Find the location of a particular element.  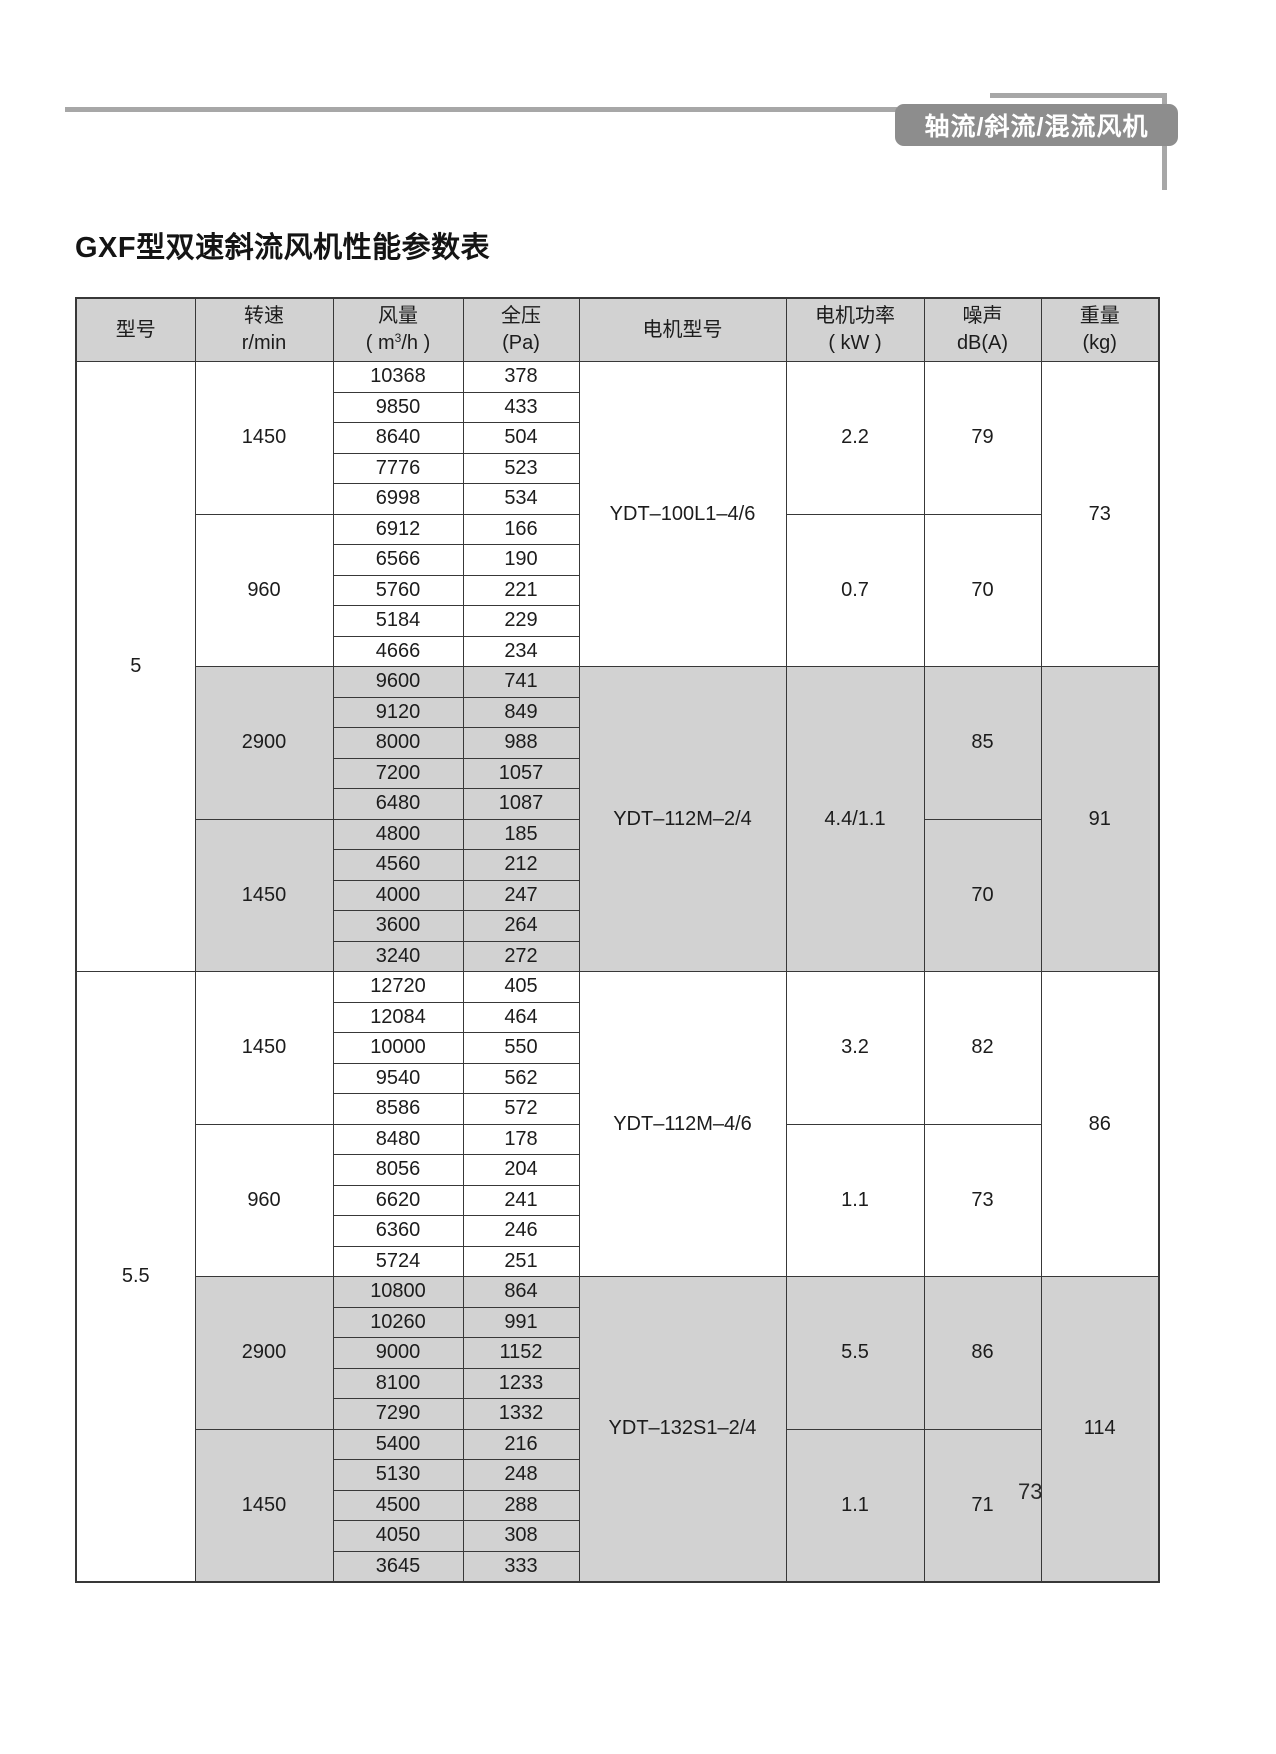

header-airflow-line2: ( m3/h ) is located at coordinates (398, 343).